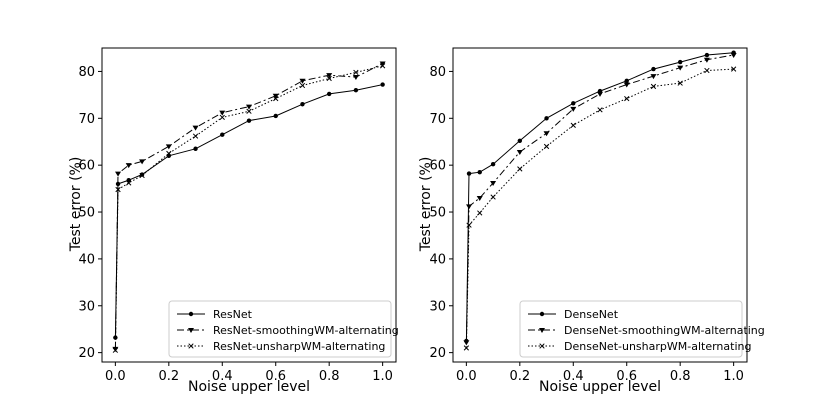  What do you see at coordinates (299, 346) in the screenshot?
I see `legend-label: ResNet-unsharpWM-alternating` at bounding box center [299, 346].